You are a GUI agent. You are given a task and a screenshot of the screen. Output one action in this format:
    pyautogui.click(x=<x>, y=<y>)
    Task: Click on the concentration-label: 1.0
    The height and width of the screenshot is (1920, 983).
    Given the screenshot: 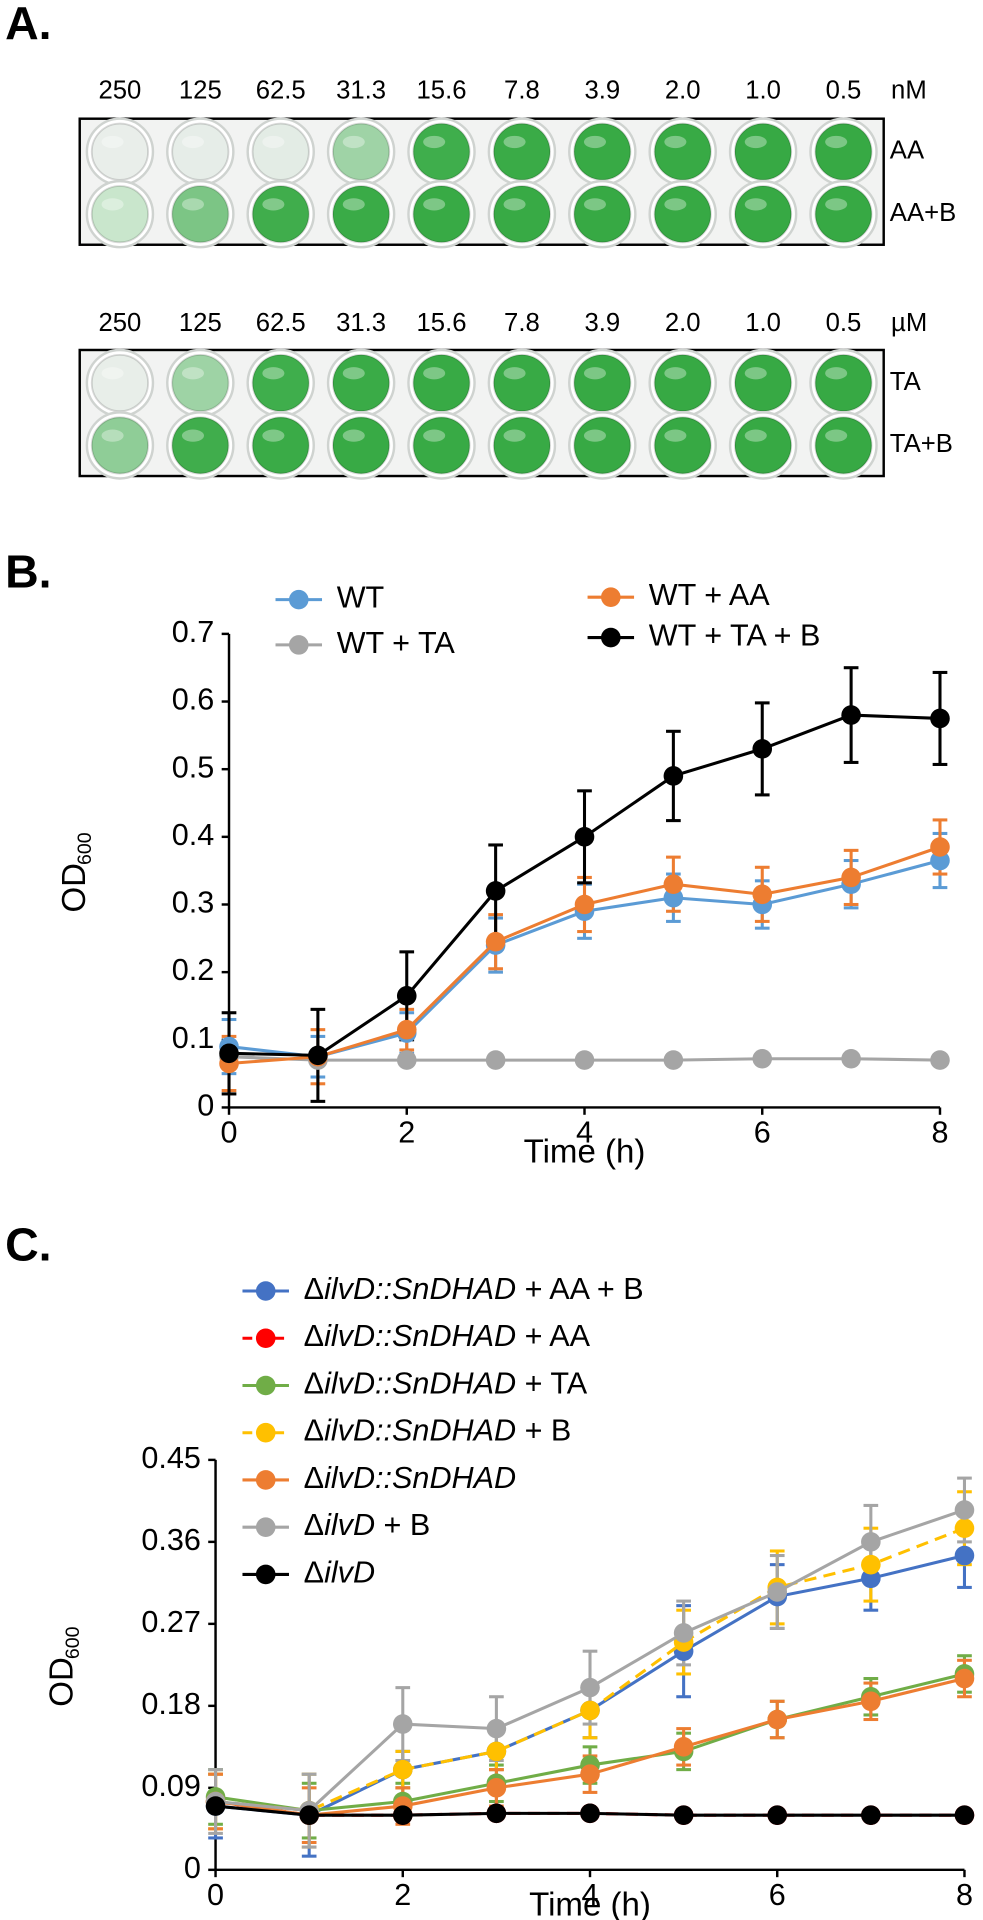 What is the action you would take?
    pyautogui.click(x=763, y=323)
    